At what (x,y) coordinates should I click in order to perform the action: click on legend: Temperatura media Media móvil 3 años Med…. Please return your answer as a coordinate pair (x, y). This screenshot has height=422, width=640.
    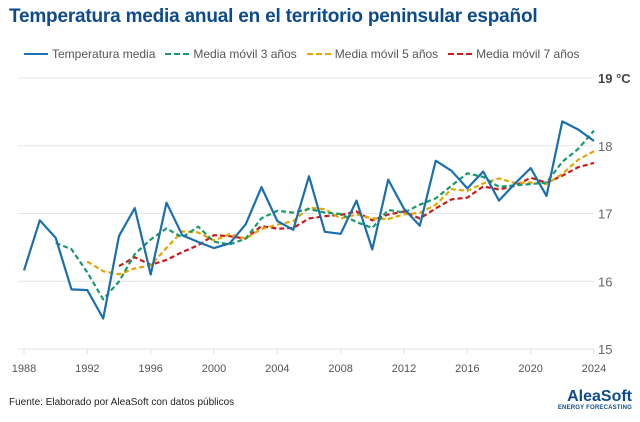
    Looking at the image, I should click on (302, 54).